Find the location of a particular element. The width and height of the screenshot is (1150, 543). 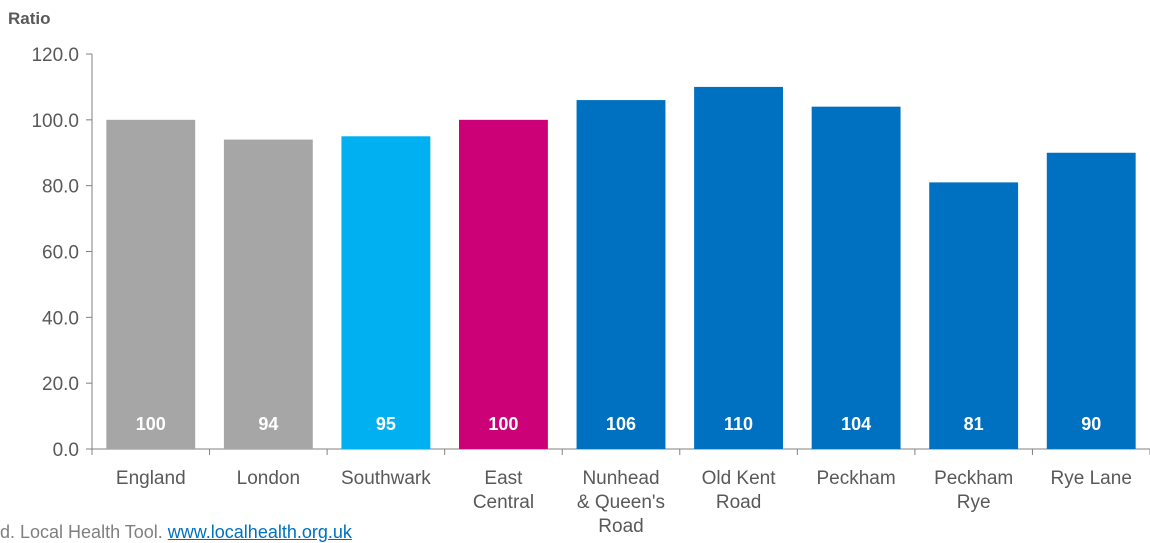

x-tick-label: Central is located at coordinates (503, 502).